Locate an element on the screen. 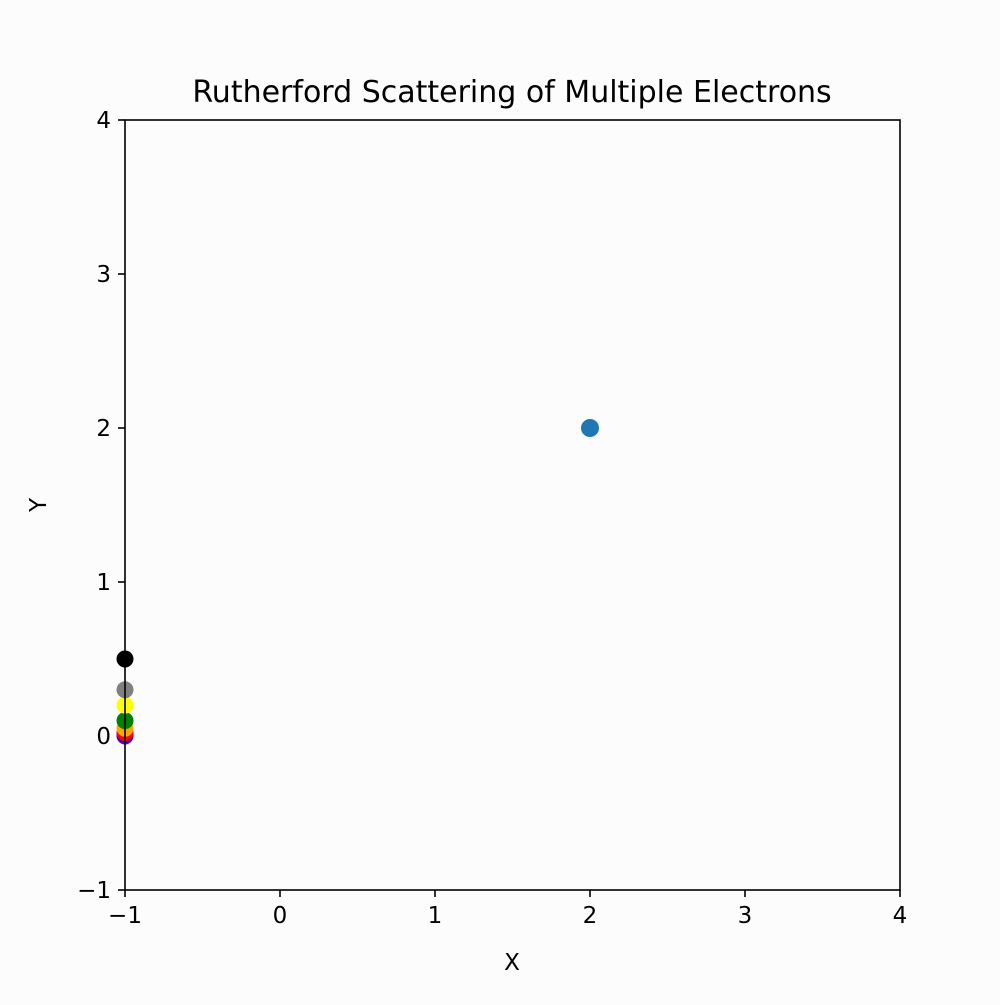 The height and width of the screenshot is (1005, 1000). x-tick-label: 1 is located at coordinates (435, 916).